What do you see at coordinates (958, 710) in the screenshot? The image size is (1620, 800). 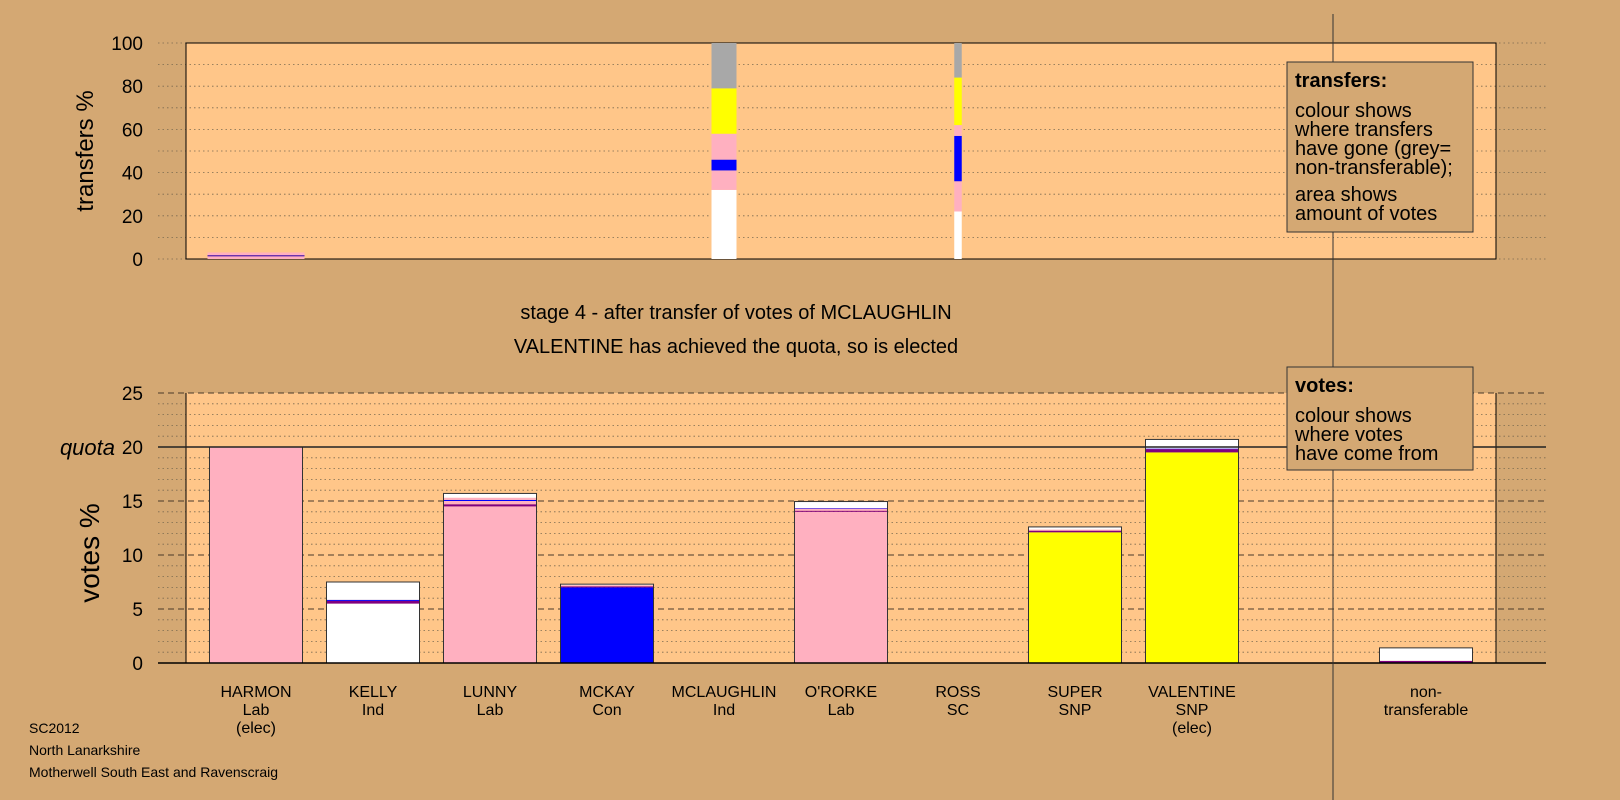 I see `candidate-party-label: SC` at bounding box center [958, 710].